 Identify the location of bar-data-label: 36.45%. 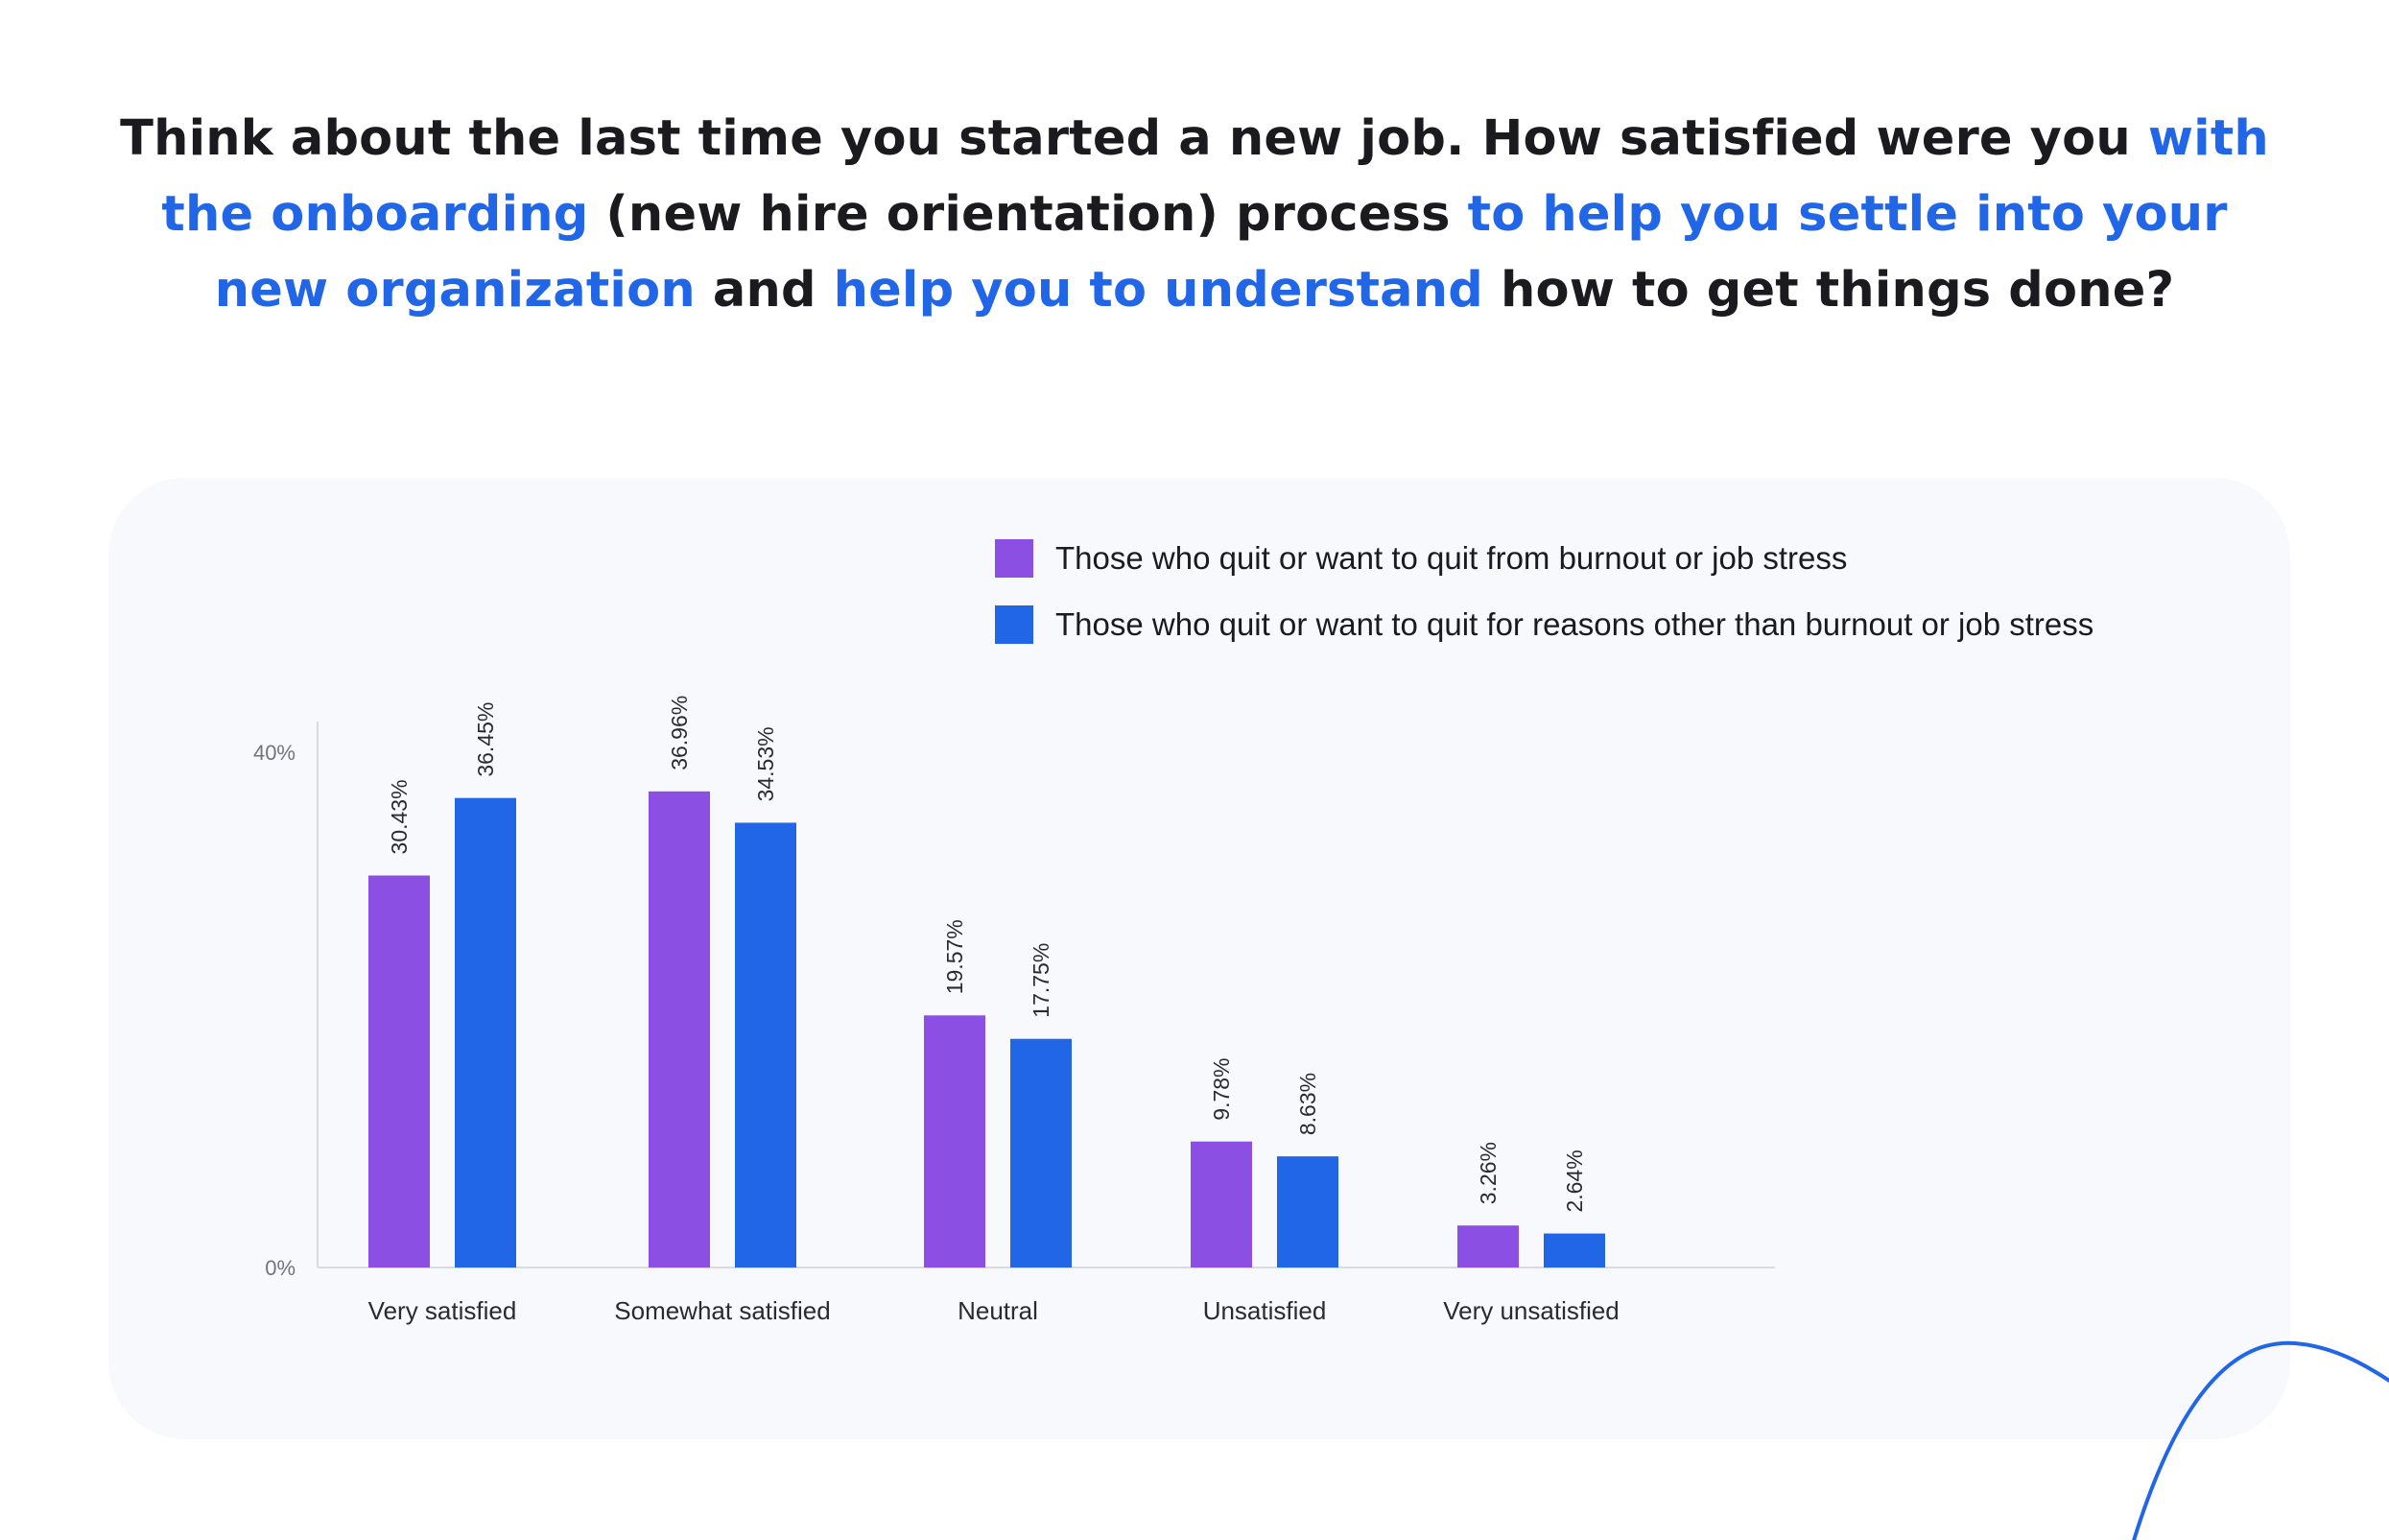
(485, 739).